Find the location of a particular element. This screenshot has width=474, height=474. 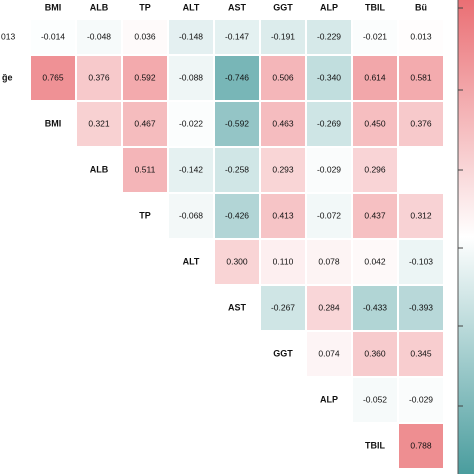

cell-value: -0.340 is located at coordinates (329, 77).